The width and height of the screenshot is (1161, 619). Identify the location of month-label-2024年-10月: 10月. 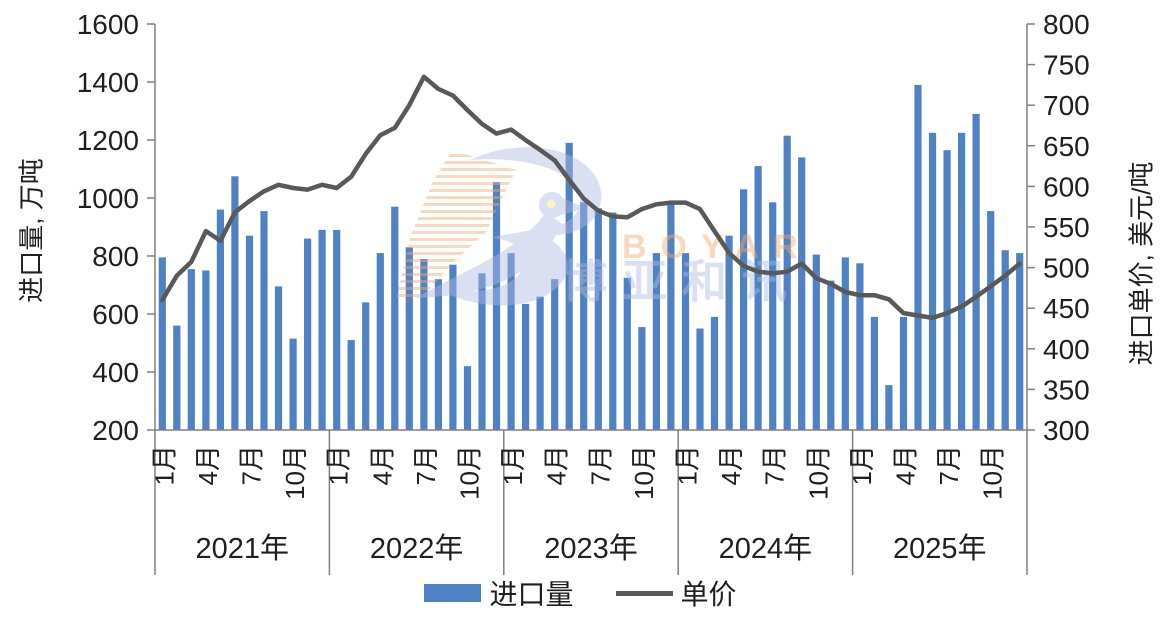
(818, 472).